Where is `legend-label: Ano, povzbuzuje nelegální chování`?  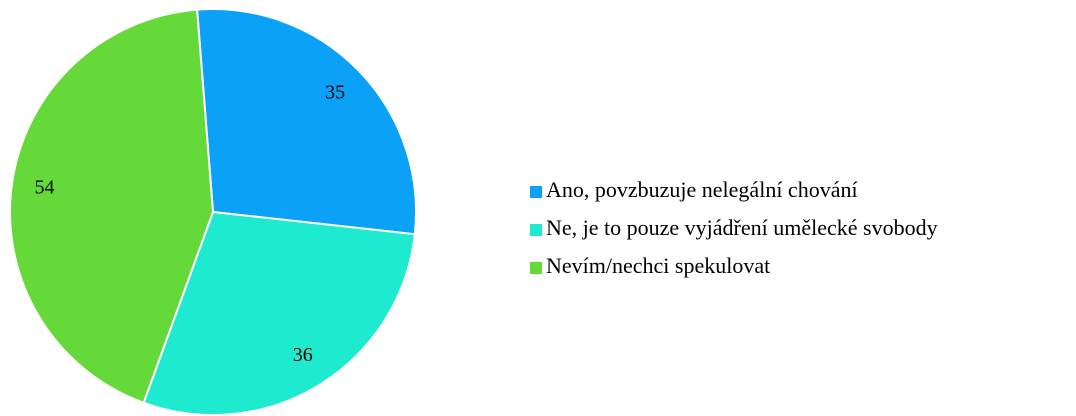 legend-label: Ano, povzbuzuje nelegální chování is located at coordinates (702, 189).